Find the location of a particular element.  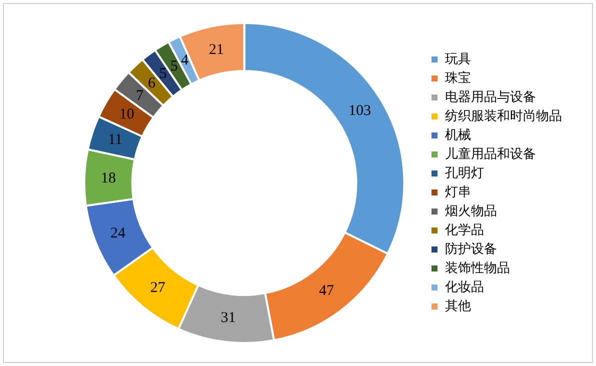

data-label: 21 is located at coordinates (216, 50).